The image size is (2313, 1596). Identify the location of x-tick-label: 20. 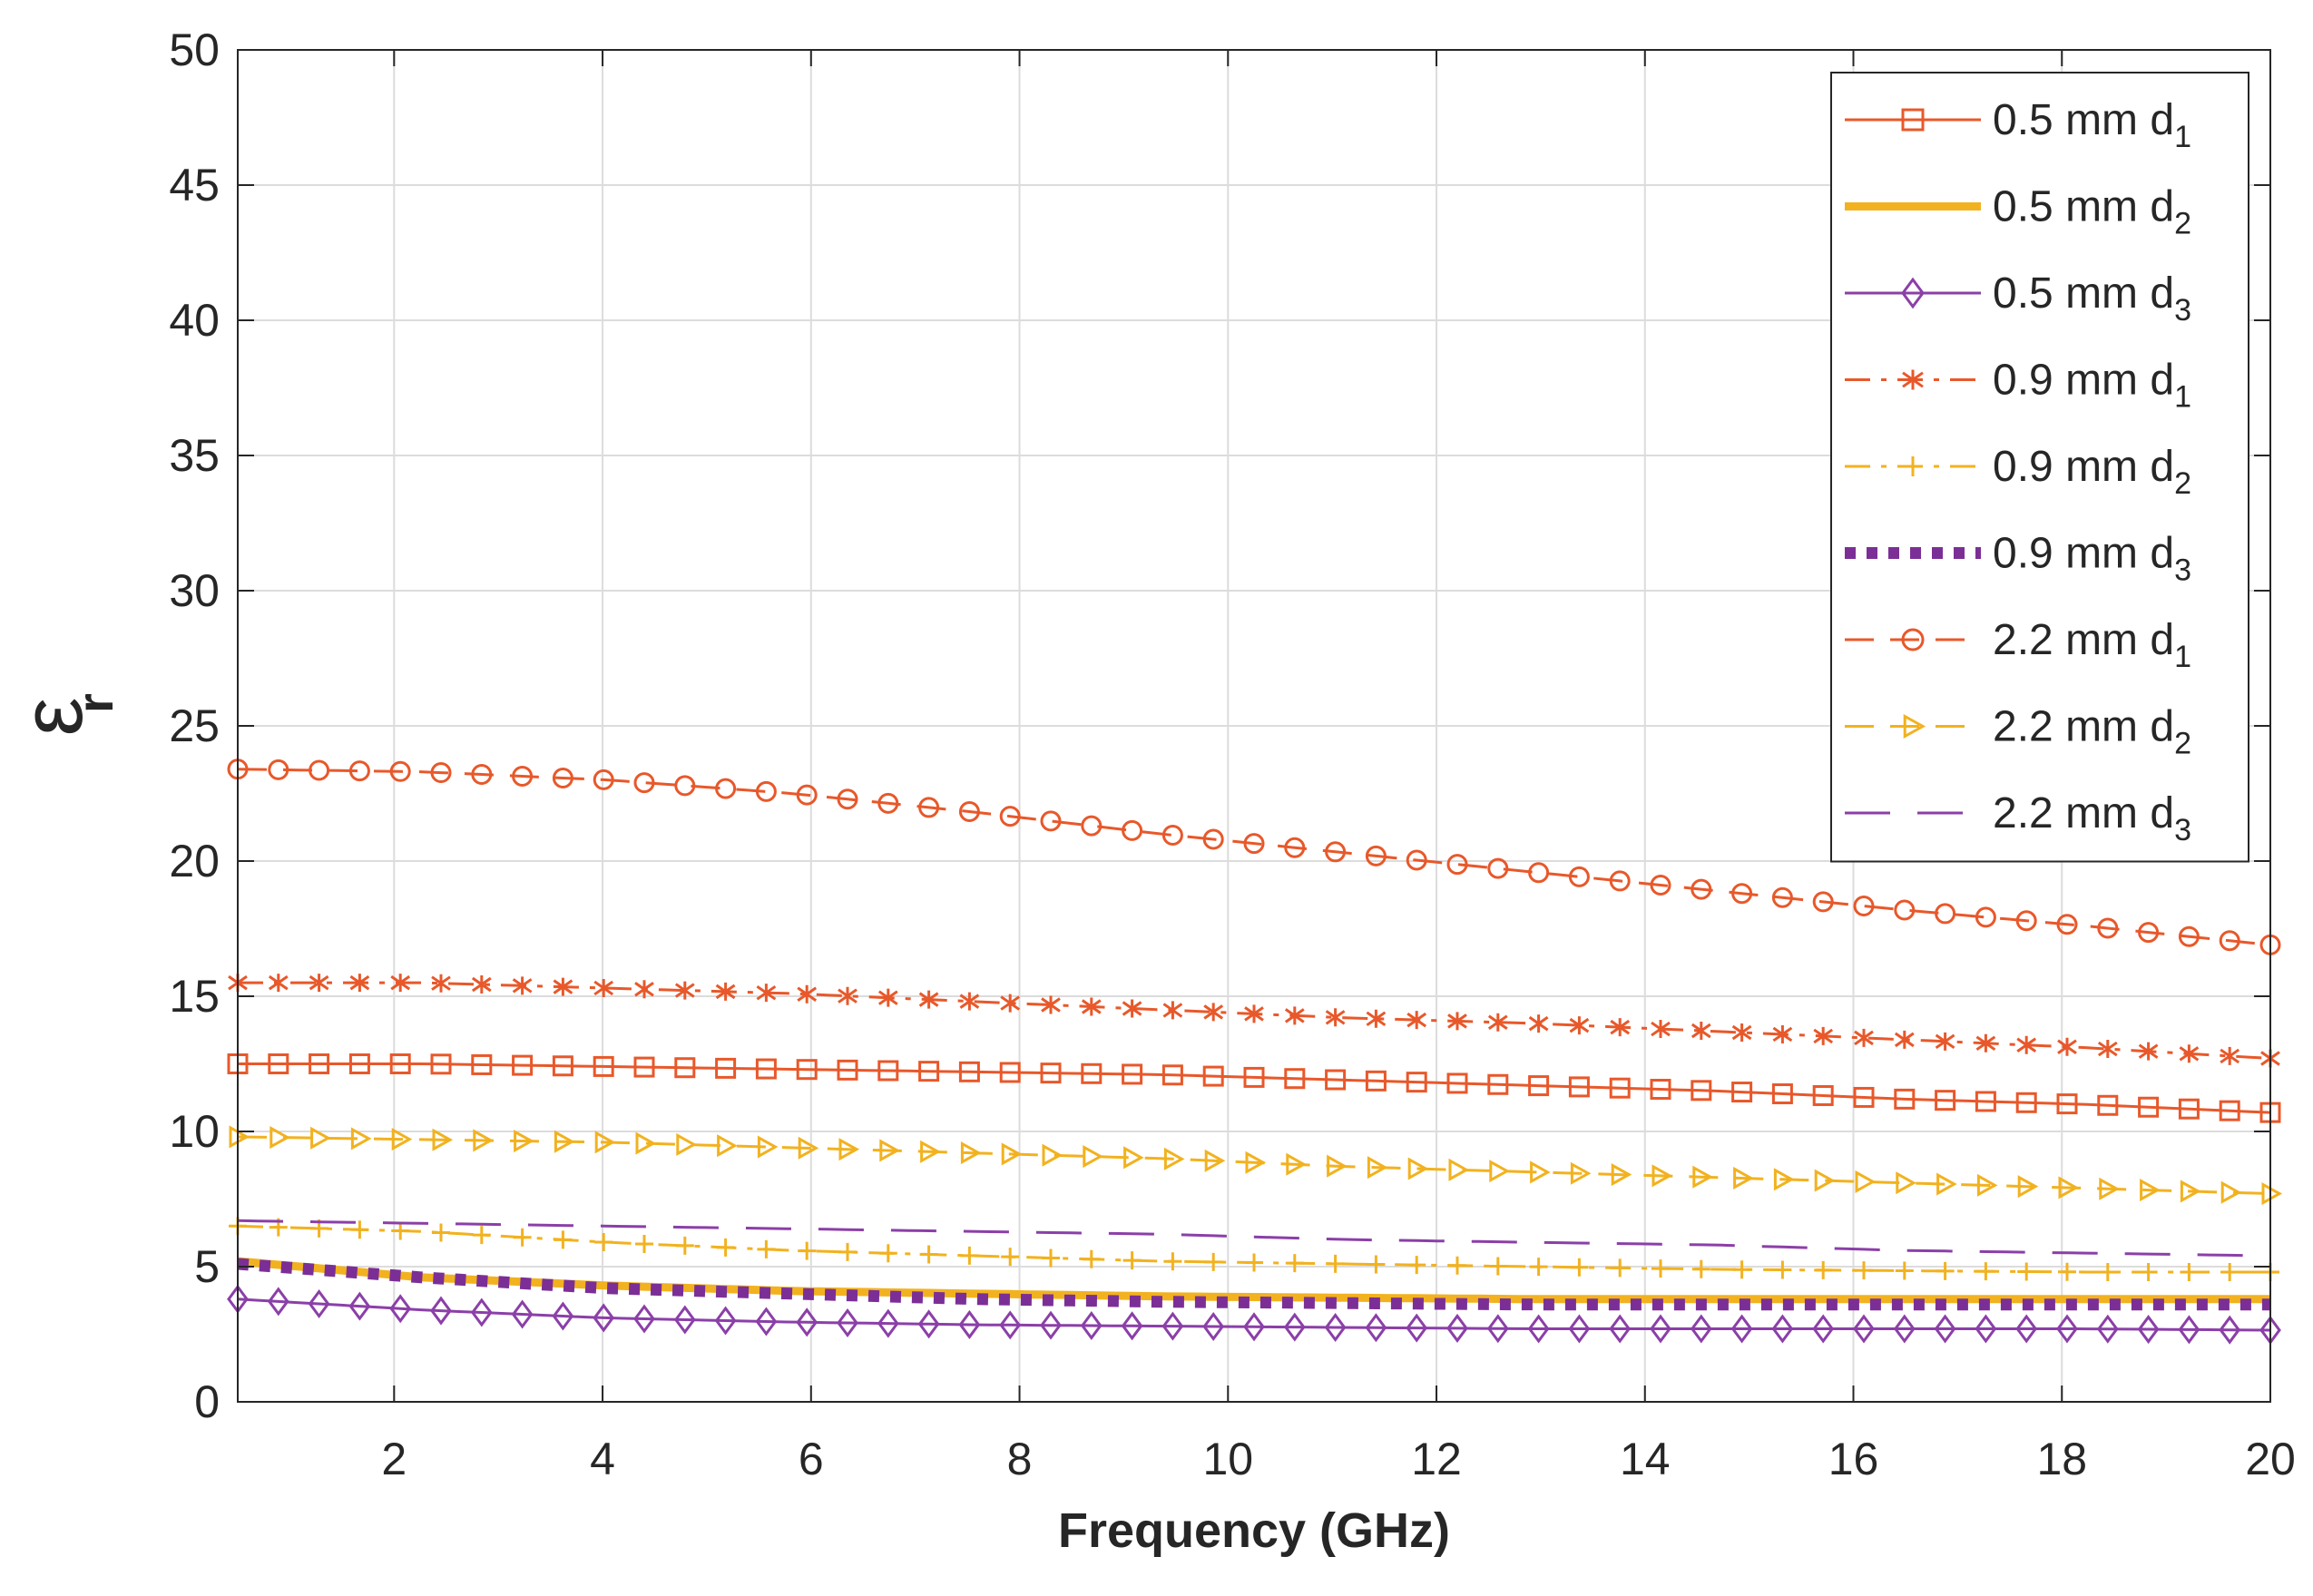
(2270, 1459).